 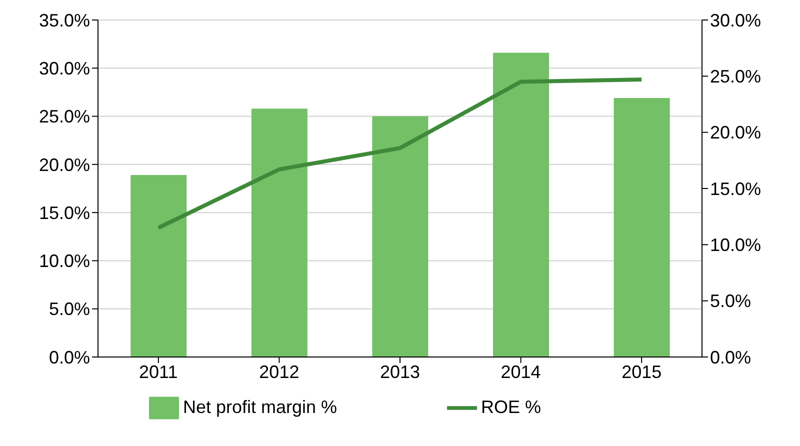 What do you see at coordinates (736, 20) in the screenshot?
I see `y2-tick-label: 30.0%` at bounding box center [736, 20].